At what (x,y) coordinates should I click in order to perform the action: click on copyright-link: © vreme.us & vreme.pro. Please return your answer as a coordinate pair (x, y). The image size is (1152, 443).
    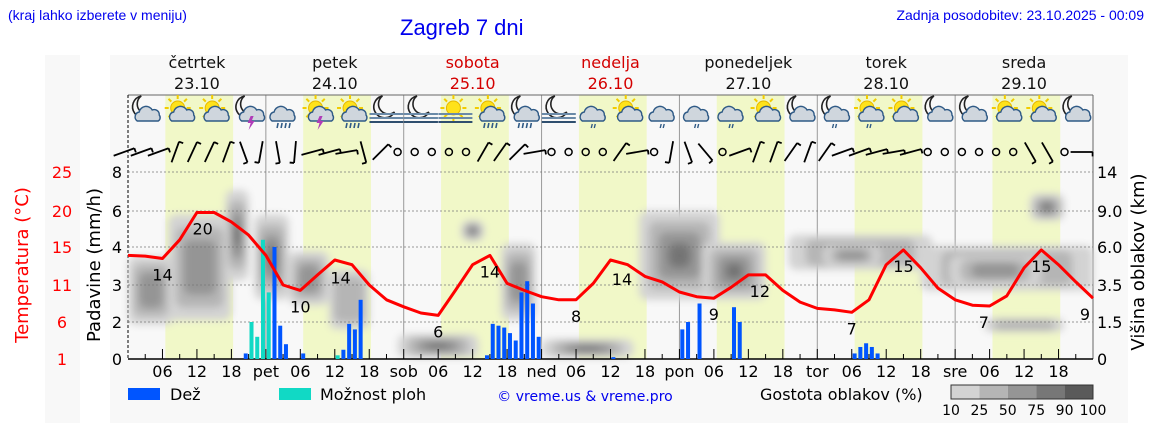
    Looking at the image, I should click on (584, 397).